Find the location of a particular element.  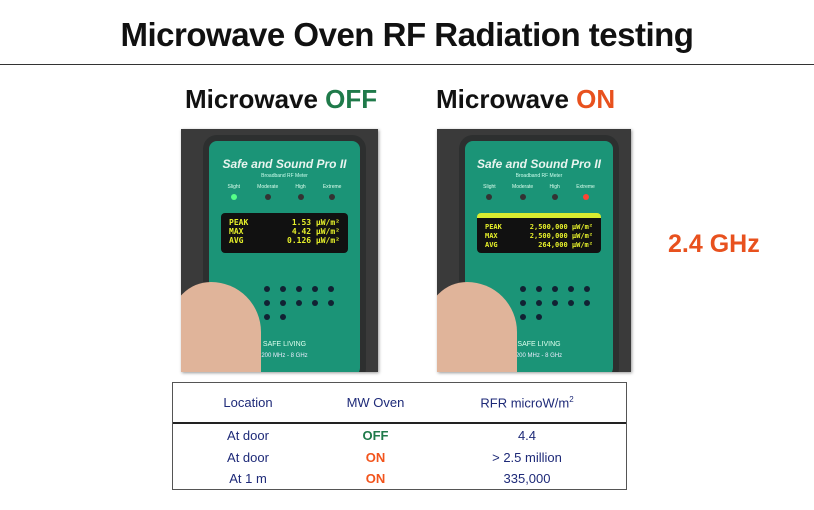

reading-value: 0.126 µW/m² is located at coordinates (313, 240).